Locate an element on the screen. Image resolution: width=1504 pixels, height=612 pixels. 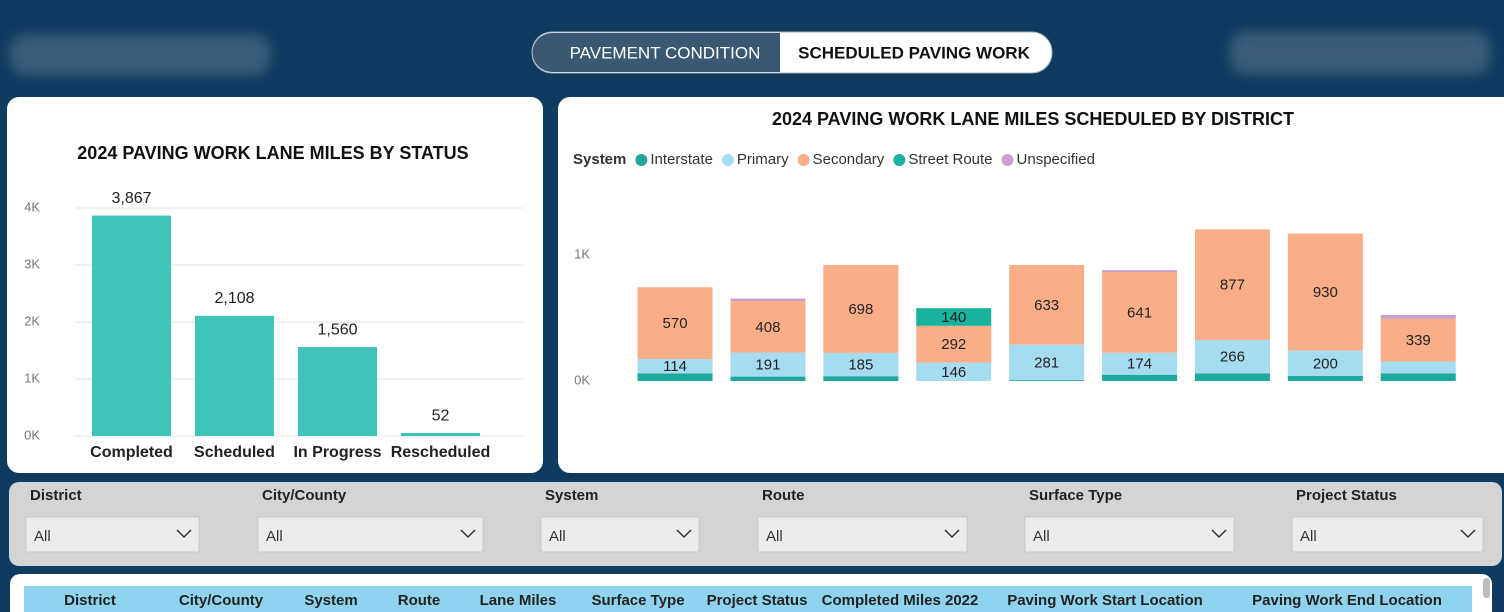
data-label: 292 is located at coordinates (953, 344).